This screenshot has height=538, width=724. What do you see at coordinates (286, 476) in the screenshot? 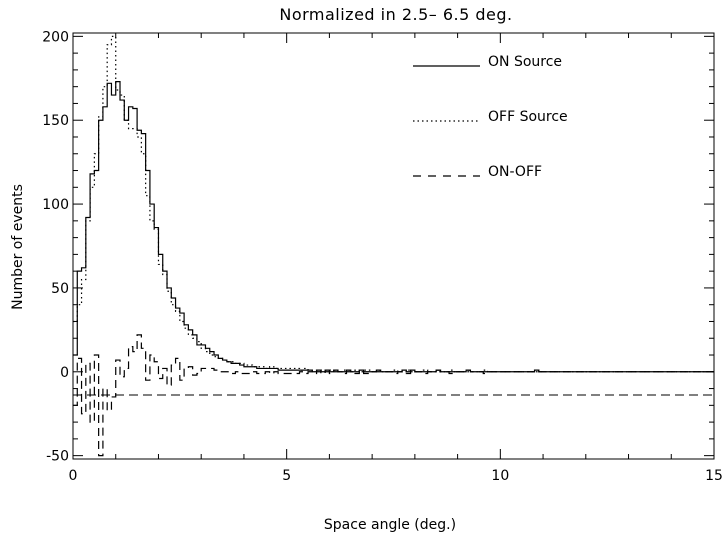
I see `x-tick-label: 5` at bounding box center [286, 476].